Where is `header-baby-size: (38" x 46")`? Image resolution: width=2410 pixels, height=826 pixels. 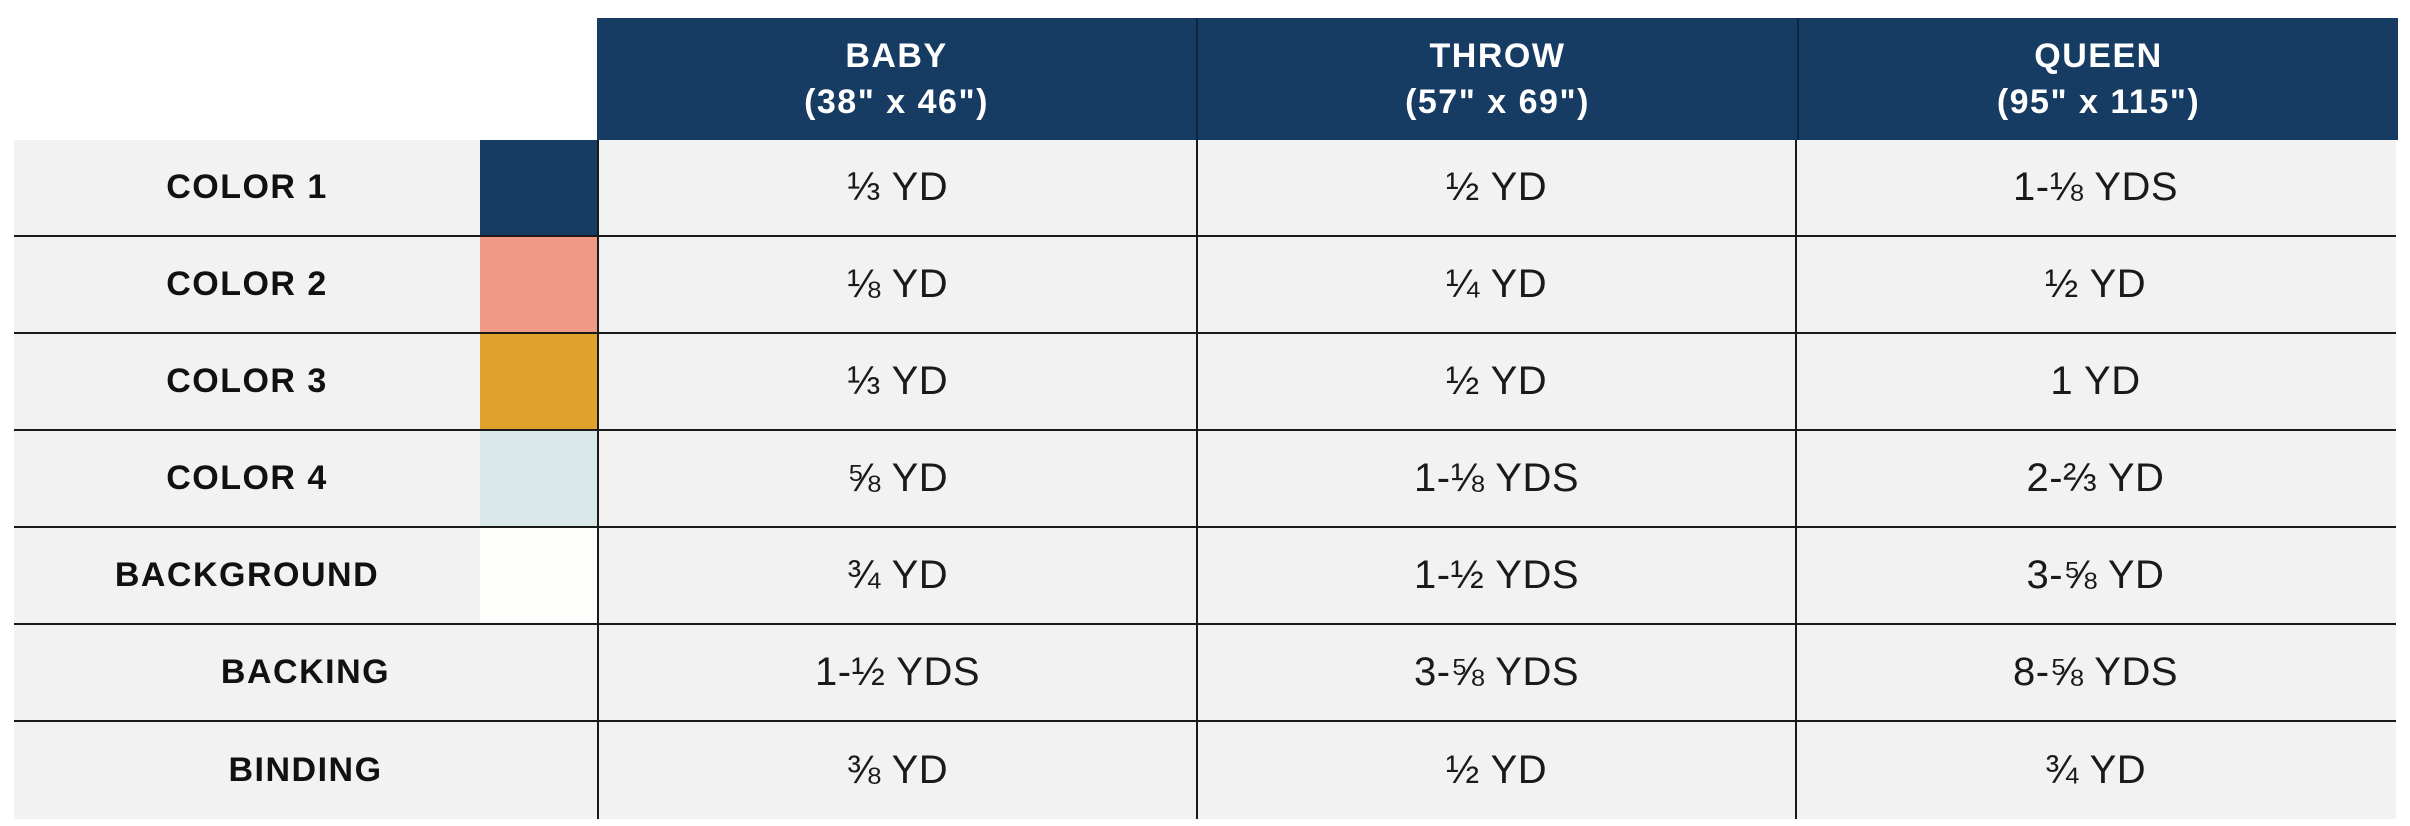
header-baby-size: (38" x 46") is located at coordinates (896, 102).